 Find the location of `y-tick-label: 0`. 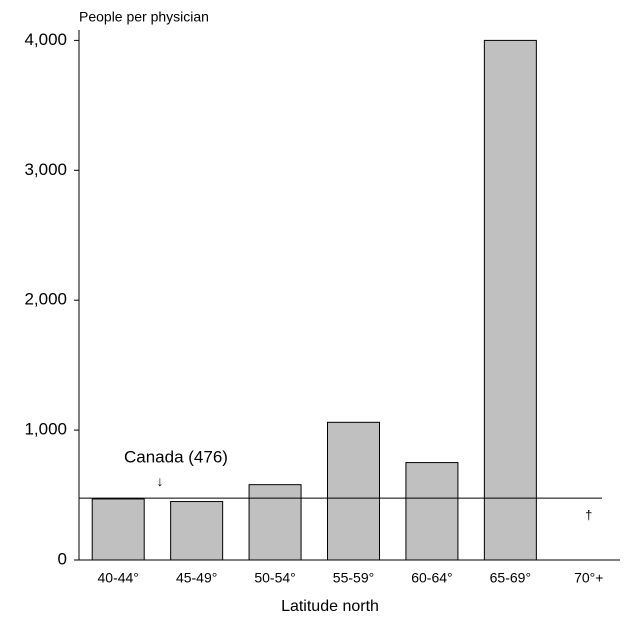

y-tick-label: 0 is located at coordinates (62, 558).